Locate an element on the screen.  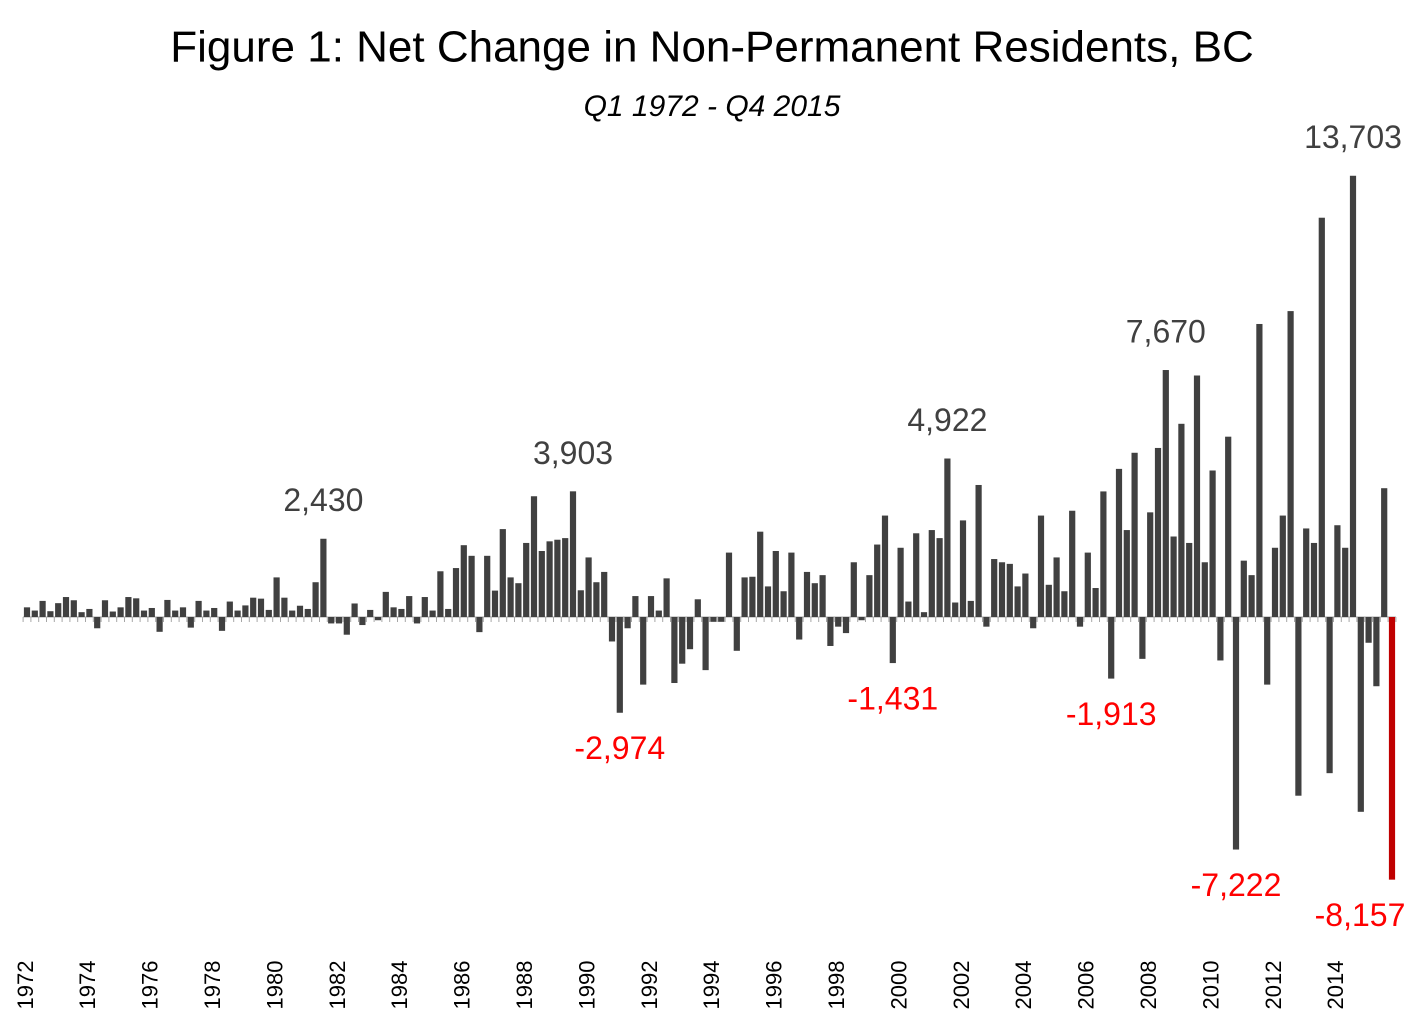
data-label: 4,922 is located at coordinates (947, 420).